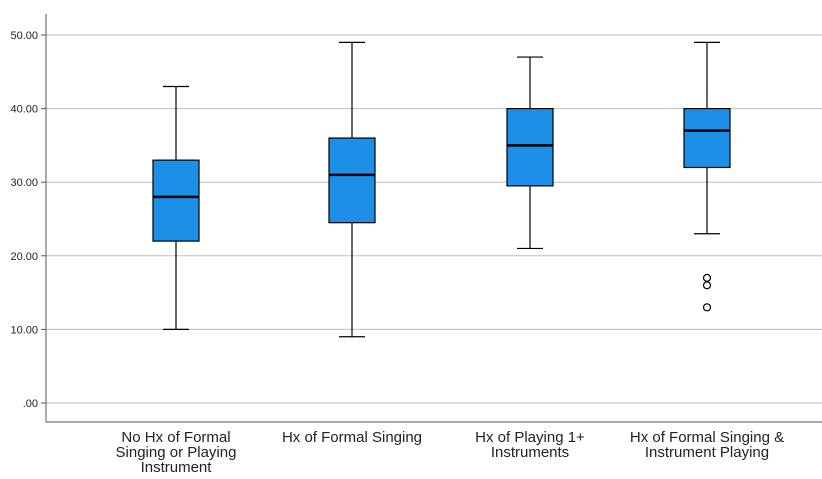 Image resolution: width=822 pixels, height=479 pixels. What do you see at coordinates (24, 257) in the screenshot?
I see `y-tick-label-2: 20.00` at bounding box center [24, 257].